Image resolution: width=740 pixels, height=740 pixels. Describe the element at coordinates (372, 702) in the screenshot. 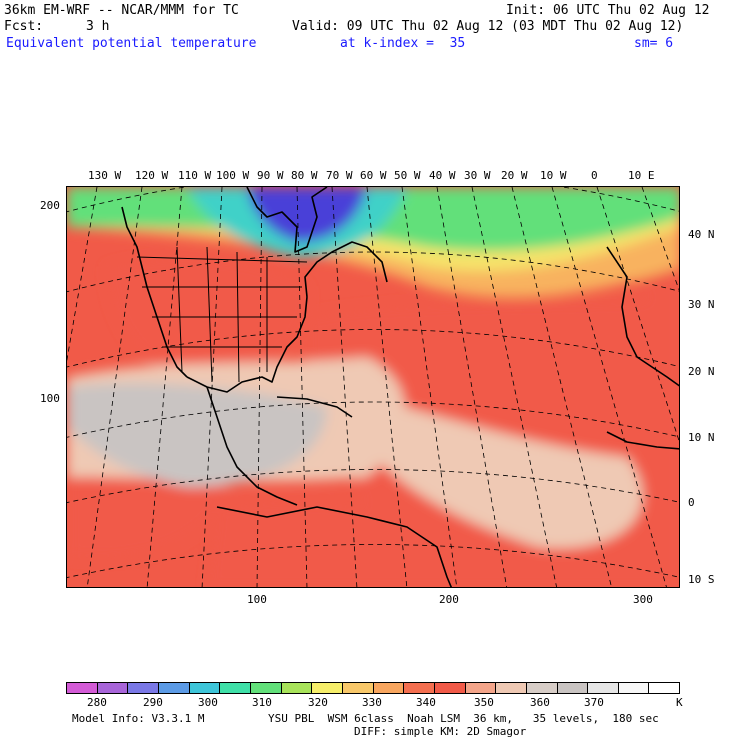

I see `colorbar-tick: 330` at that location.